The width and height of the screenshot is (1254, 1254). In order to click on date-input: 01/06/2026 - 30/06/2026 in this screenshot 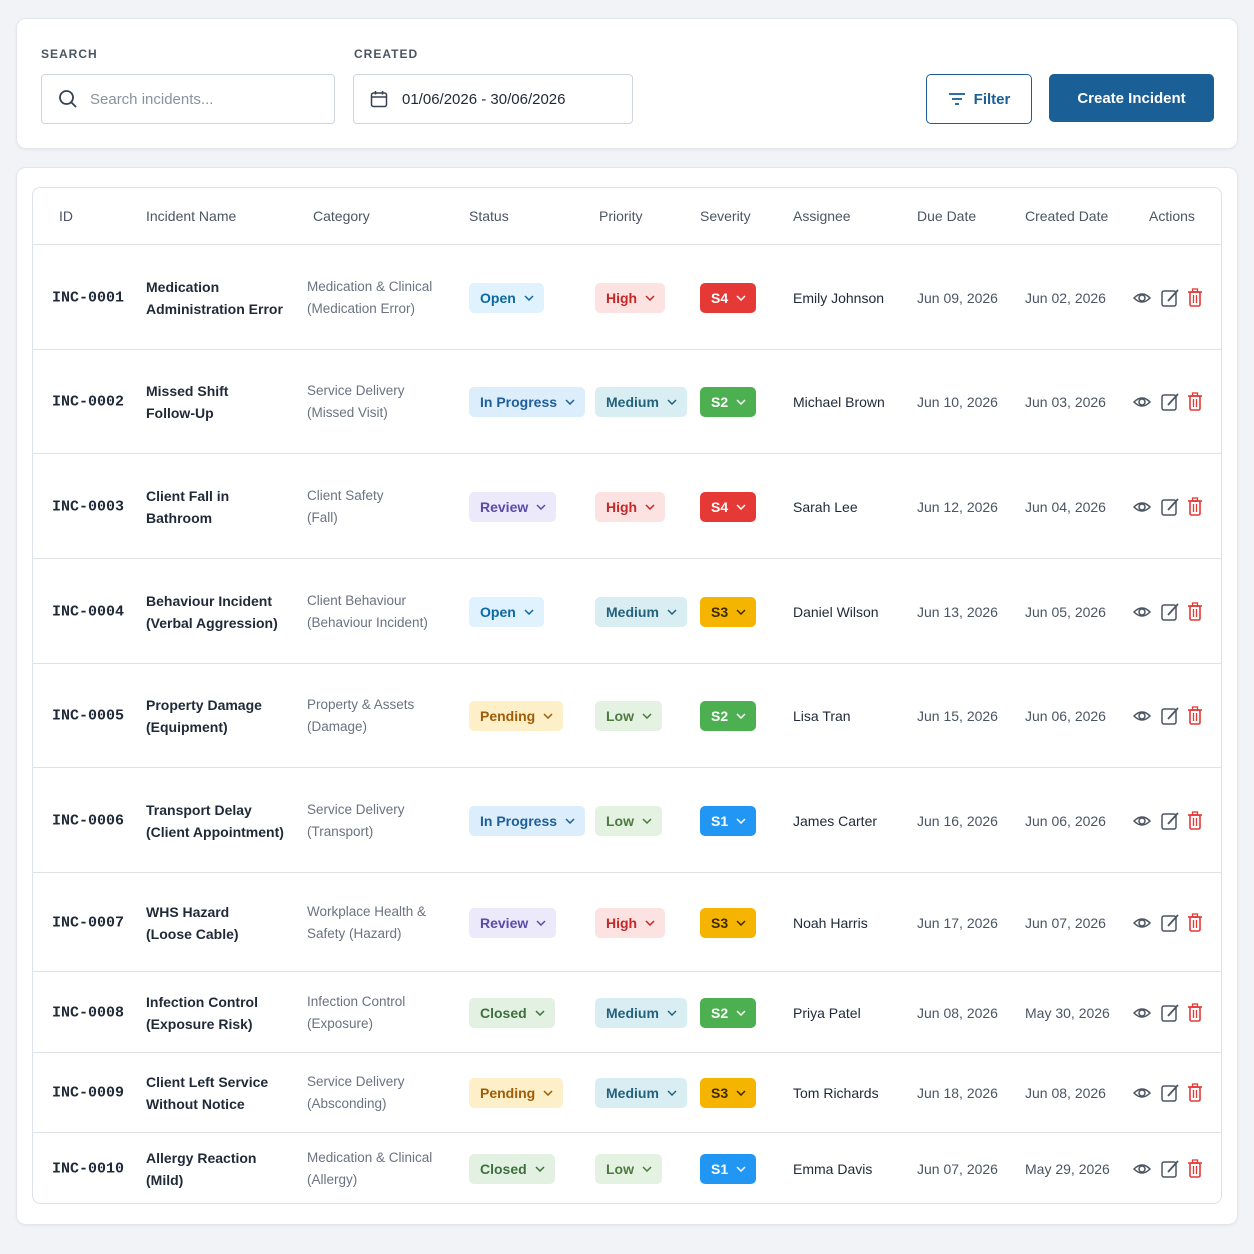, I will do `click(493, 99)`.